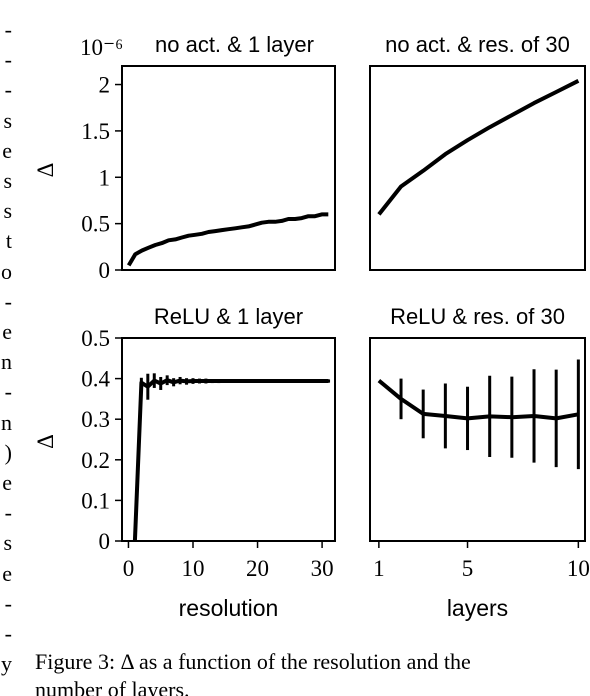  Describe the element at coordinates (95, 379) in the screenshot. I see `y-tick-label: 0.4` at that location.